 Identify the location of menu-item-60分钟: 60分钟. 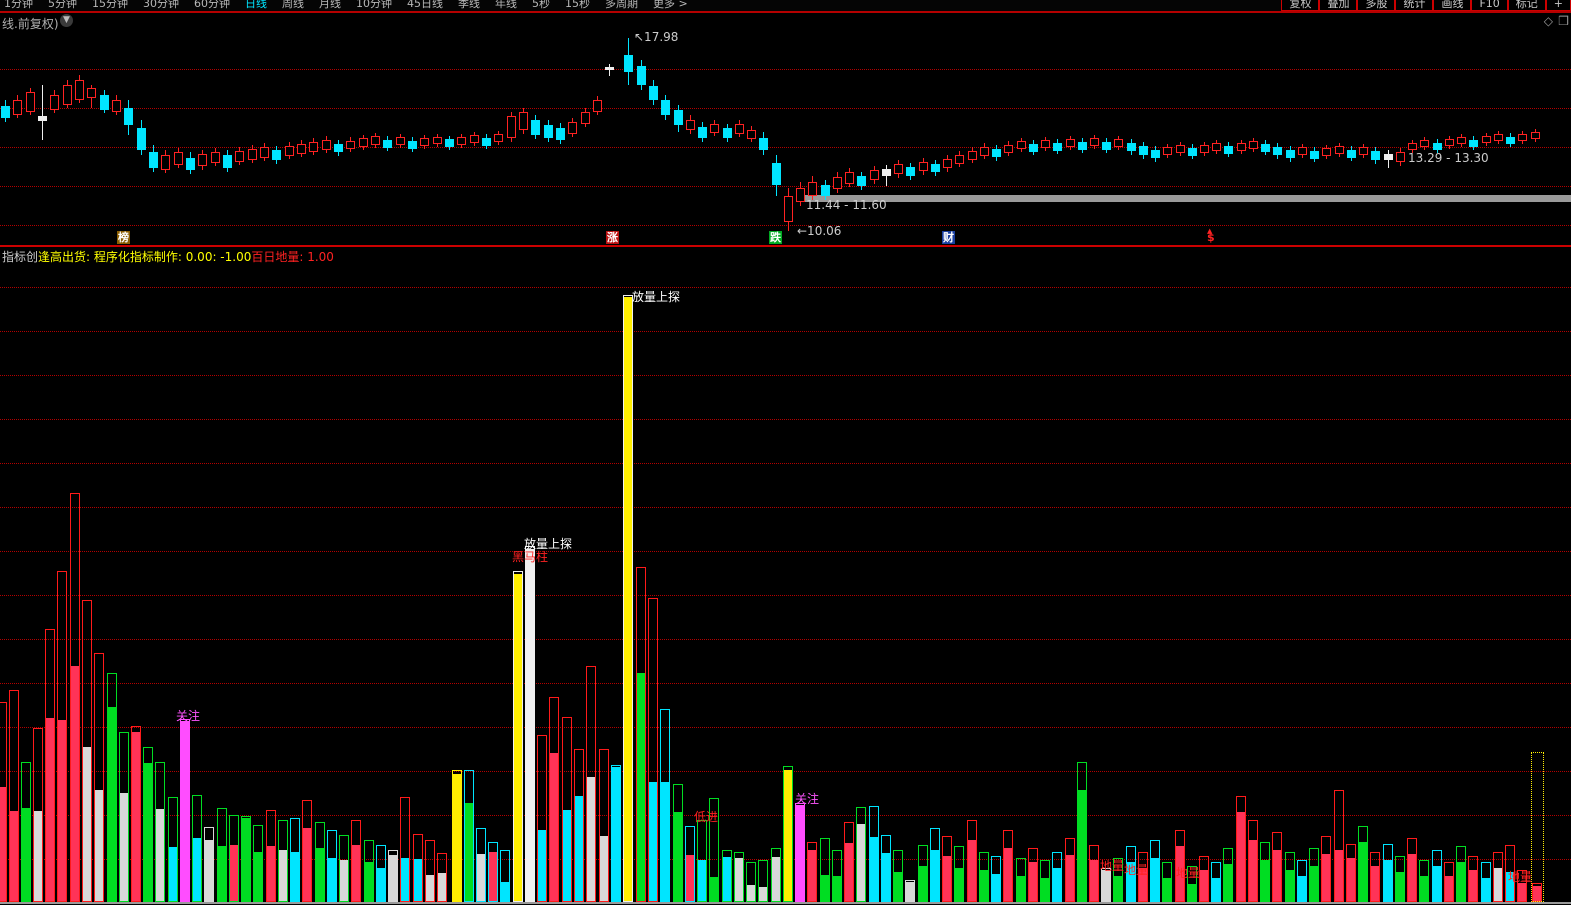
(212, 5).